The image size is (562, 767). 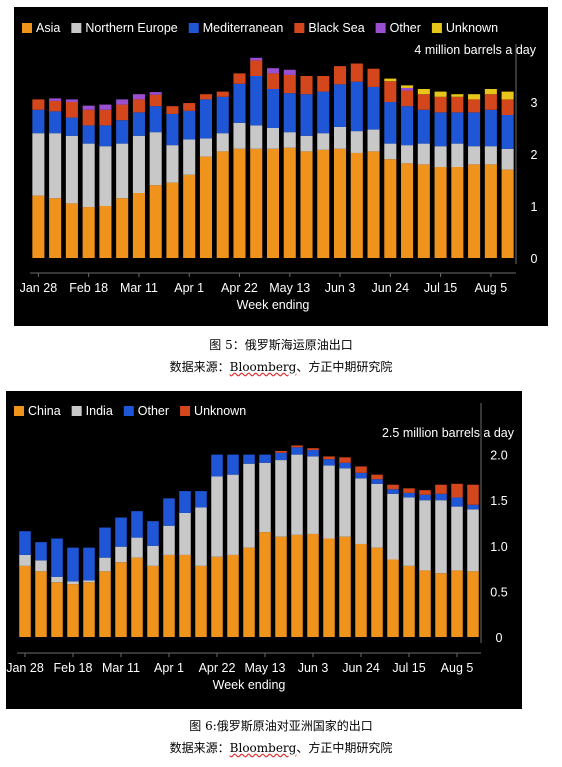 I want to click on x-tick-label: Jul 15, so click(x=440, y=288).